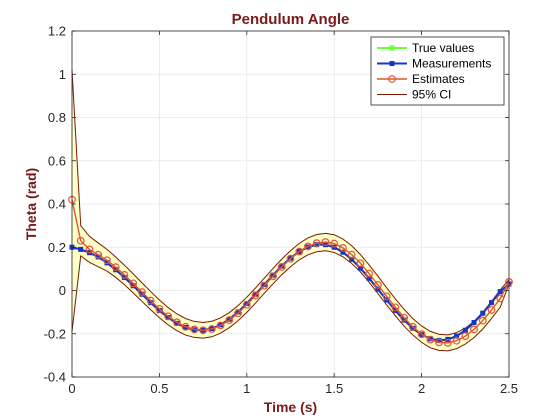 The width and height of the screenshot is (560, 420). What do you see at coordinates (57, 160) in the screenshot?
I see `y-tick-label: 0.6` at bounding box center [57, 160].